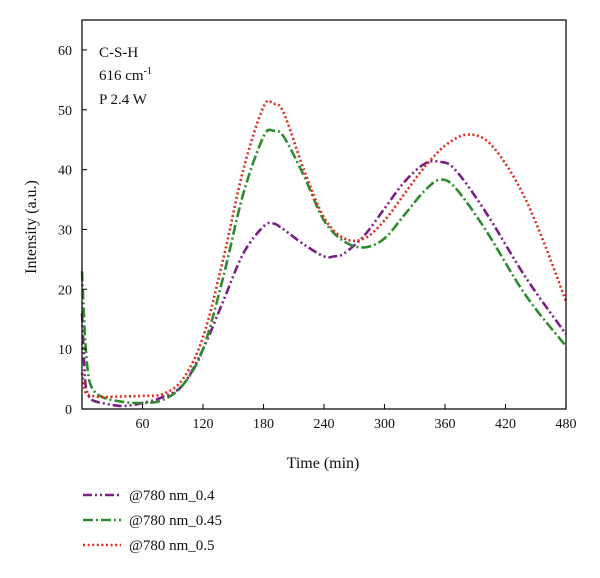 This screenshot has width=600, height=578. What do you see at coordinates (65, 290) in the screenshot?
I see `y-tick-label: 20` at bounding box center [65, 290].